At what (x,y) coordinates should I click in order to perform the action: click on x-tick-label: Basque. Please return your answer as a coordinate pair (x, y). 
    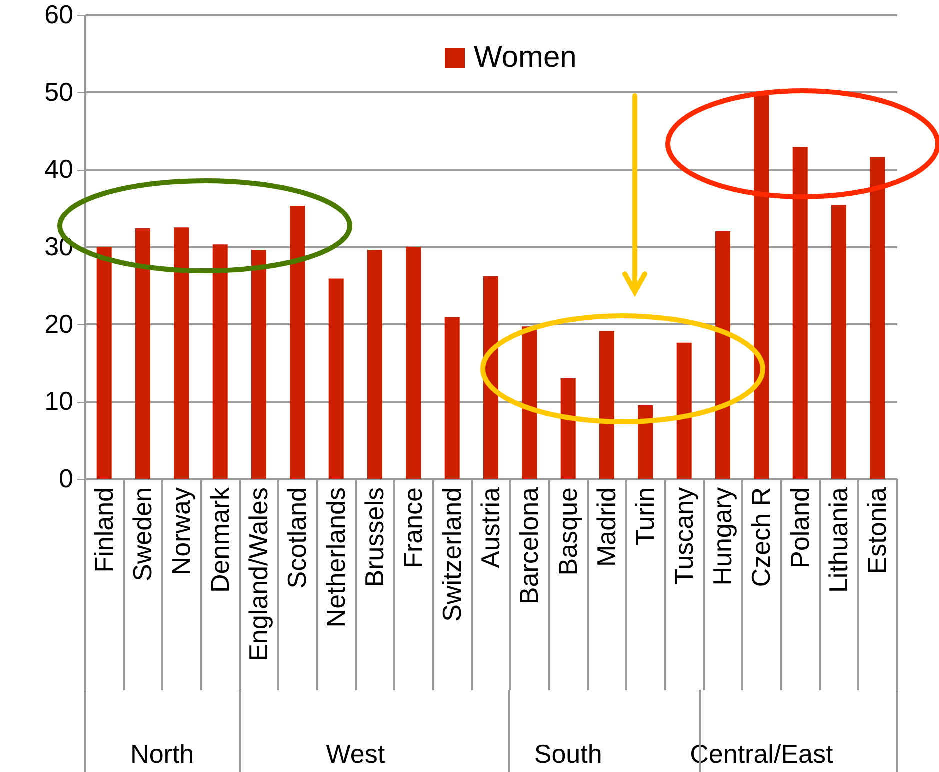
    Looking at the image, I should click on (567, 532).